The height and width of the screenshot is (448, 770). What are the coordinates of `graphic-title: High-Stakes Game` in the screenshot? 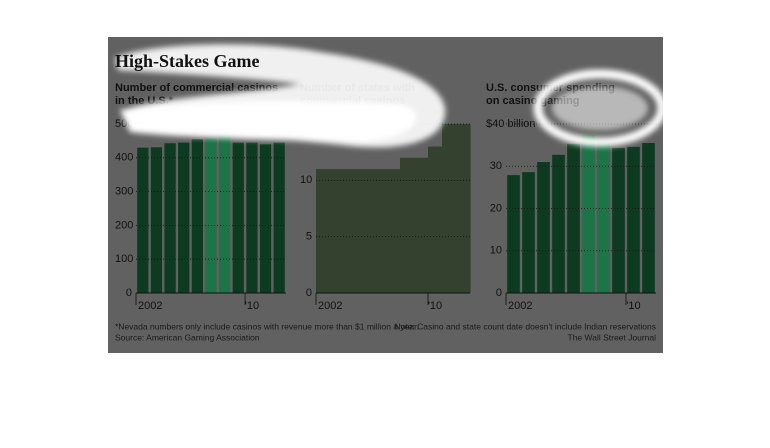 It's located at (187, 61).